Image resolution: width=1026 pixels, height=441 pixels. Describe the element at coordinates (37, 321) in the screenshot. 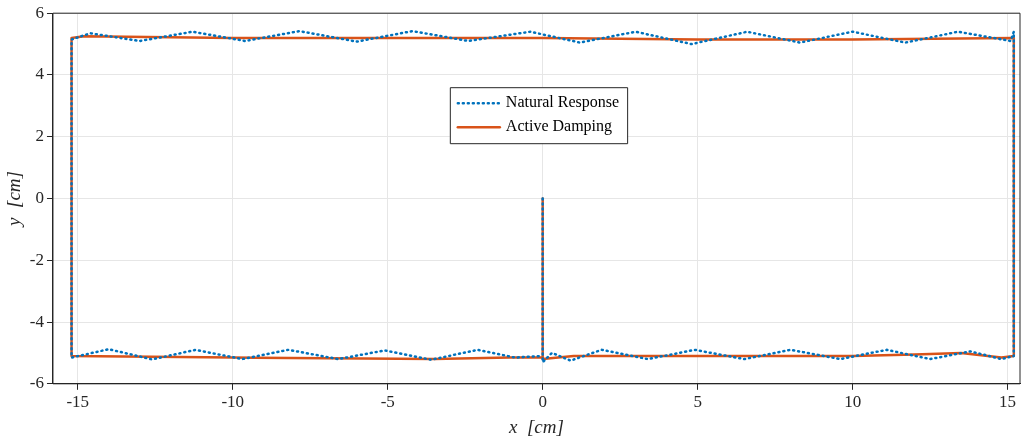

I see `y-tick-label: -4` at that location.